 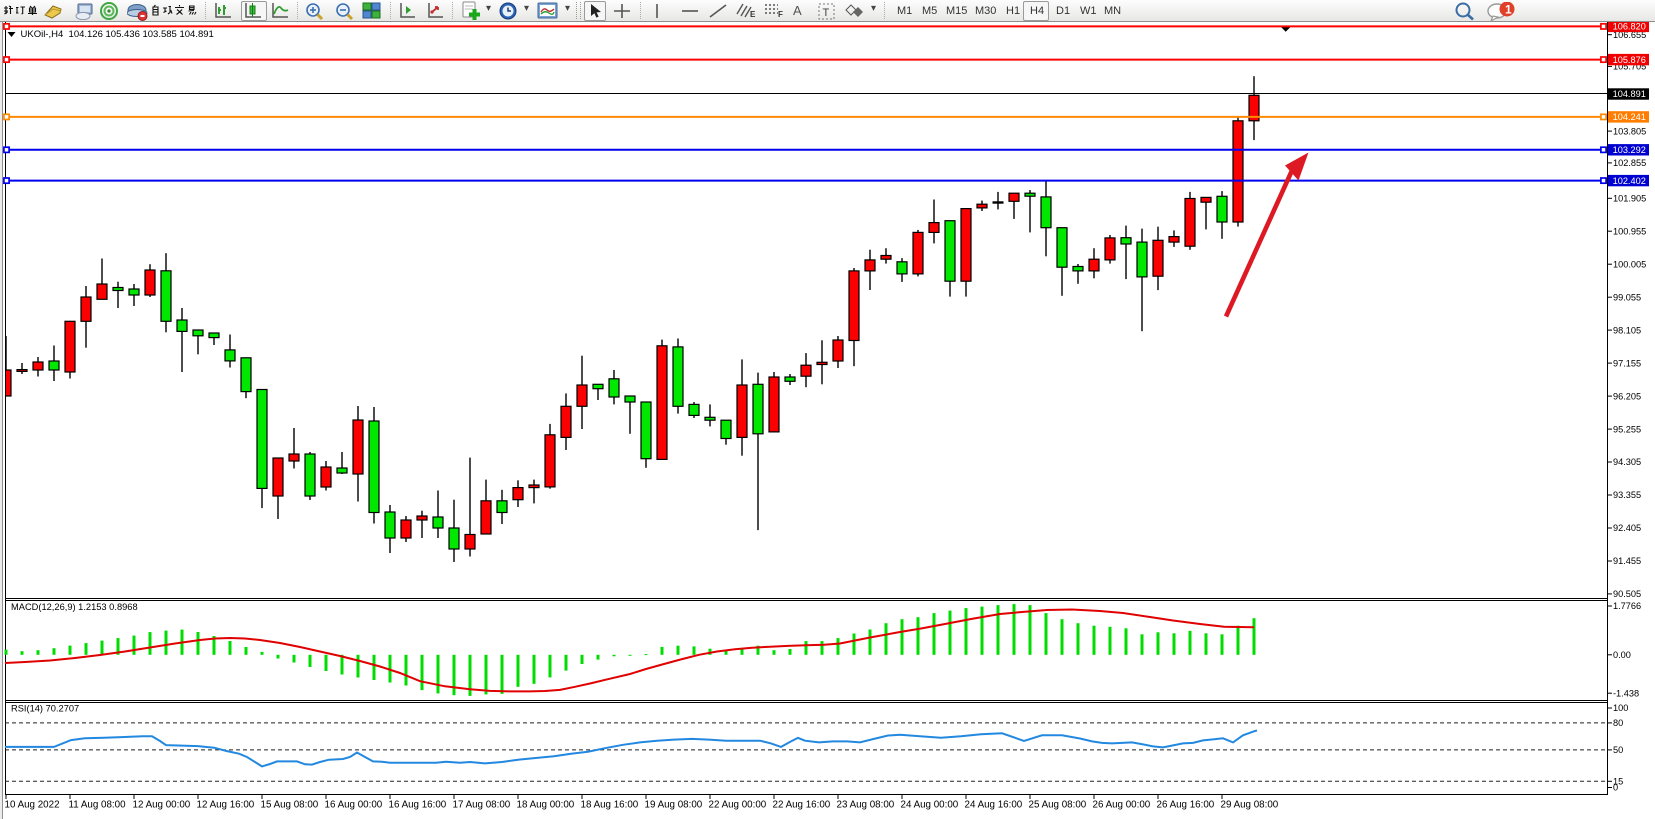 I want to click on svg-text: 106.655, so click(x=1629, y=35).